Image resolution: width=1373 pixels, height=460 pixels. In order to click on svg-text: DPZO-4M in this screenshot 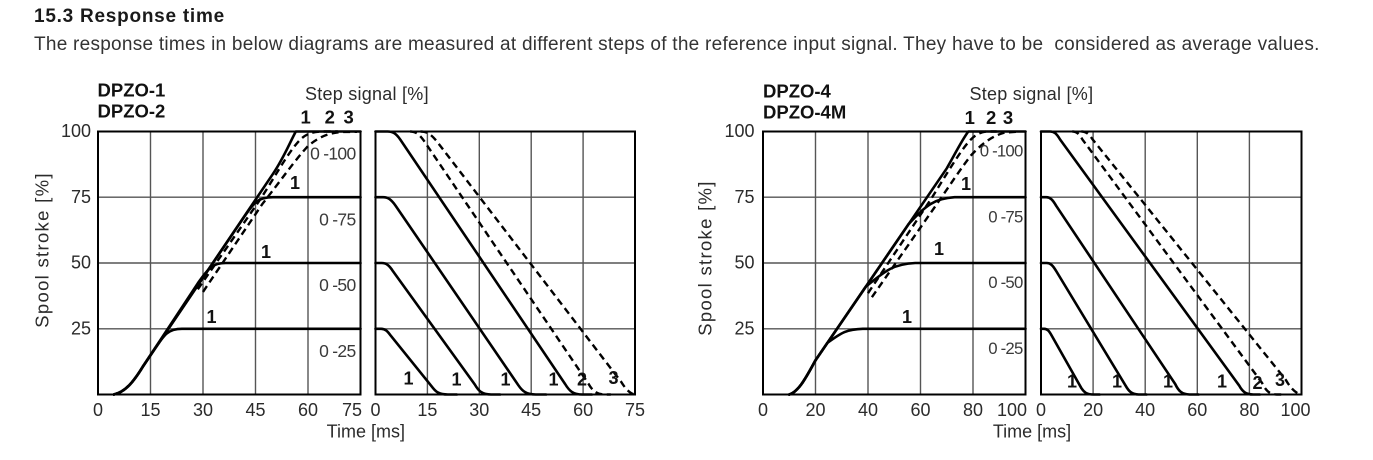, I will do `click(804, 112)`.